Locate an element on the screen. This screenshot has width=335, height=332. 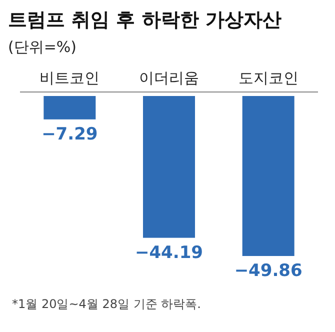
data-label: −7.29 is located at coordinates (70, 134).